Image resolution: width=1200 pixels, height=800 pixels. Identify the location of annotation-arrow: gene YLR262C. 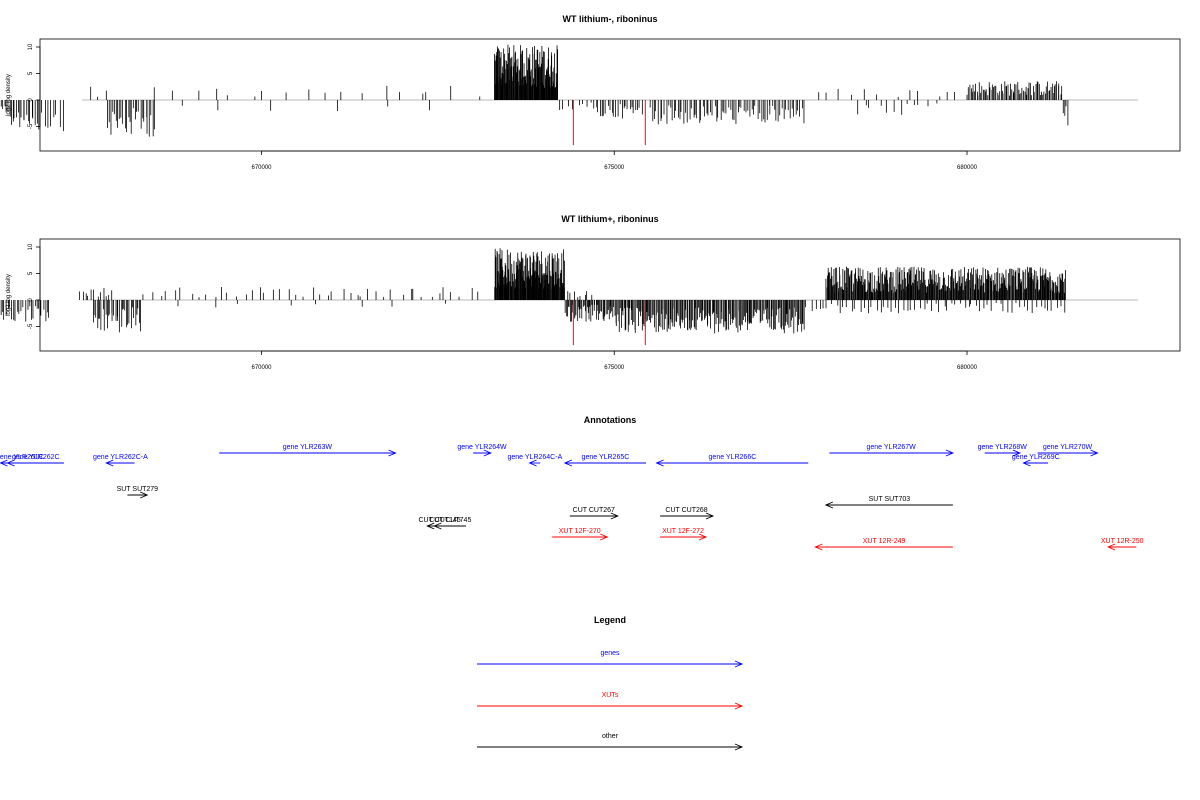
(35, 460).